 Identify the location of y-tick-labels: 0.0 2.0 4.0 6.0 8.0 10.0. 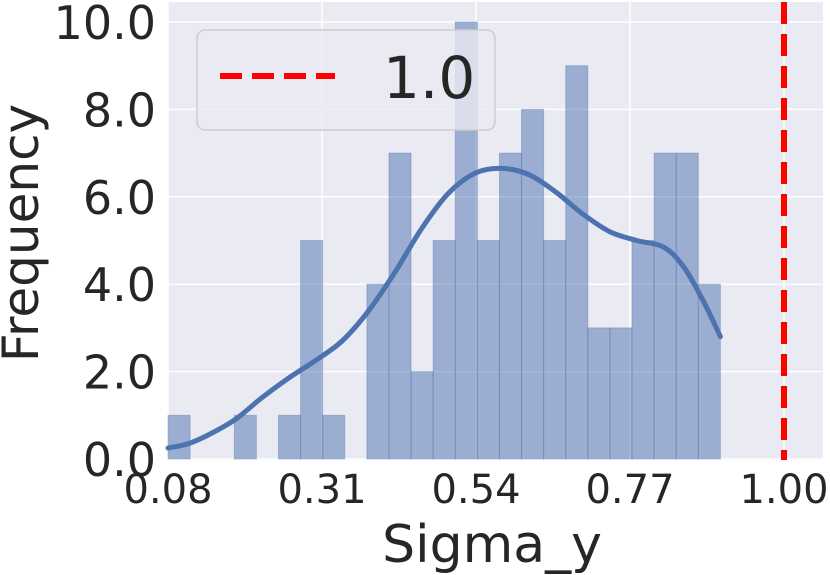
(105, 243).